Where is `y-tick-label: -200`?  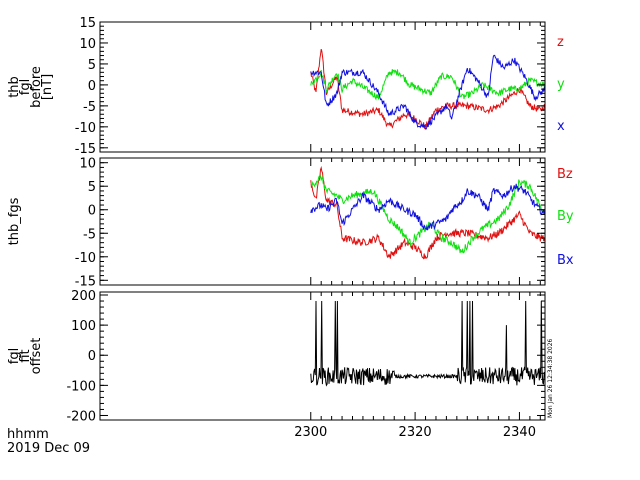 y-tick-label: -200 is located at coordinates (81, 416).